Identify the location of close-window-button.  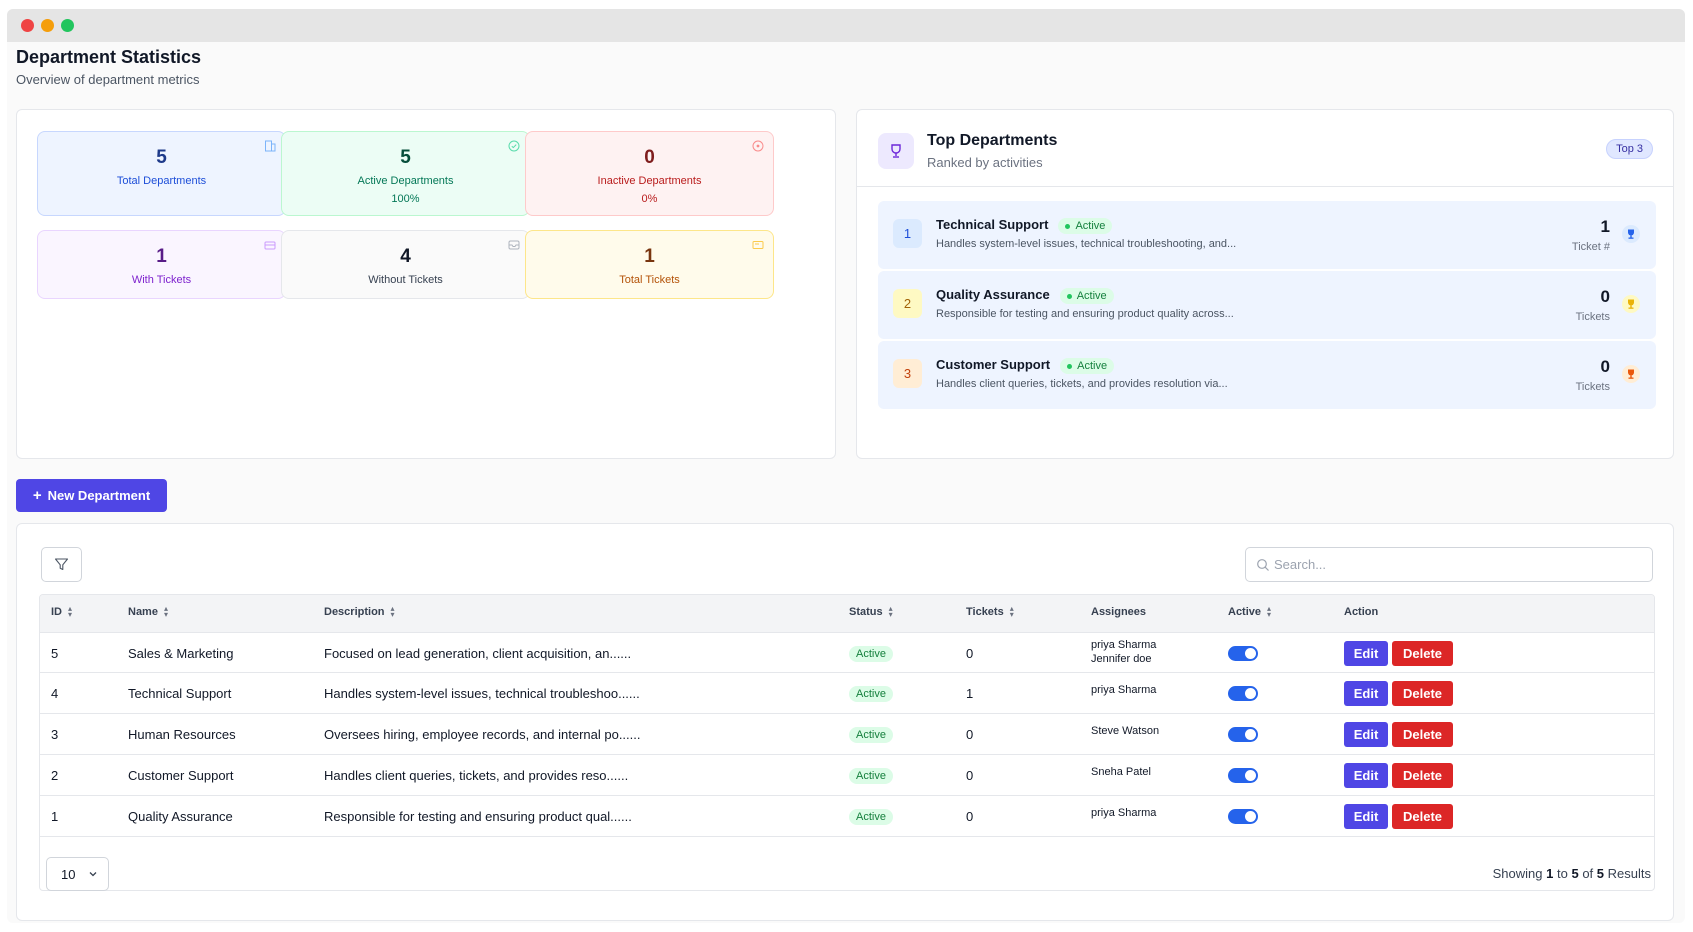
(27, 25).